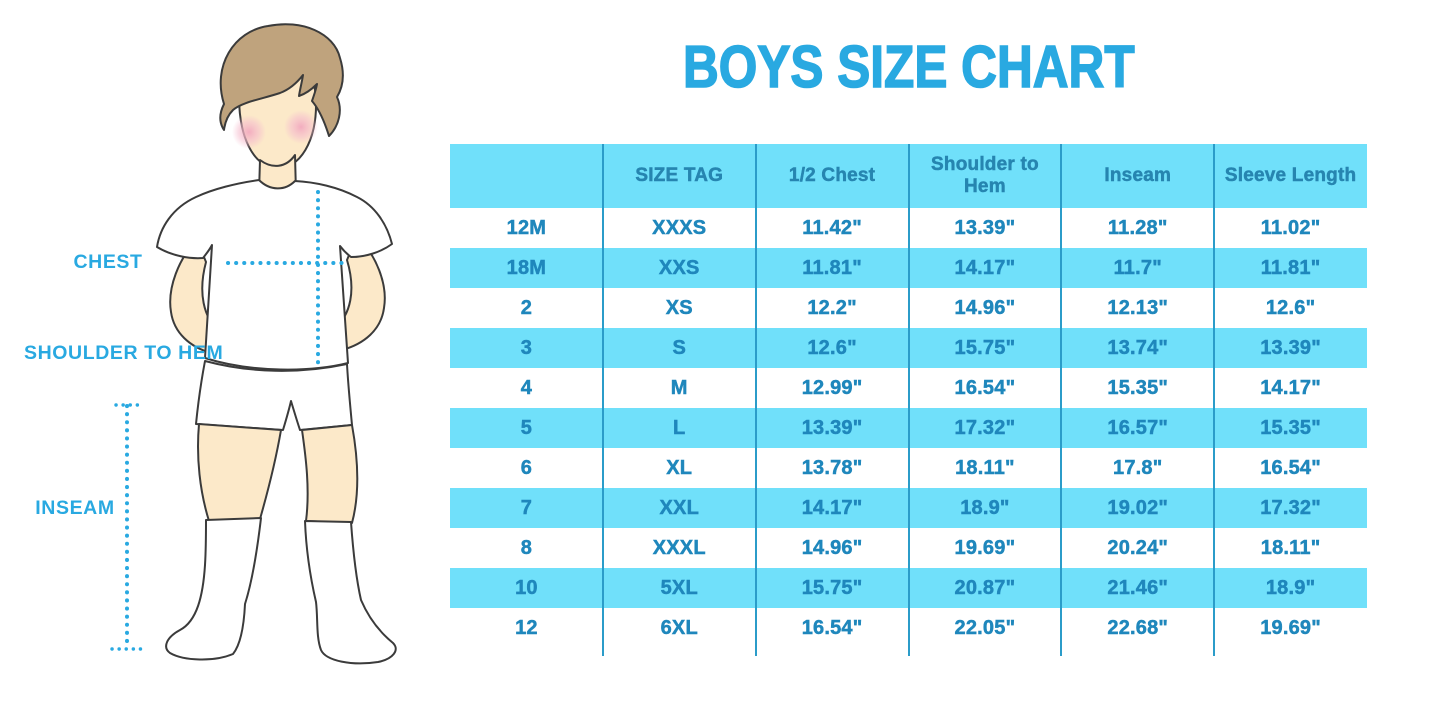 Image resolution: width=1445 pixels, height=723 pixels. I want to click on table-cell: 6XL, so click(679, 627).